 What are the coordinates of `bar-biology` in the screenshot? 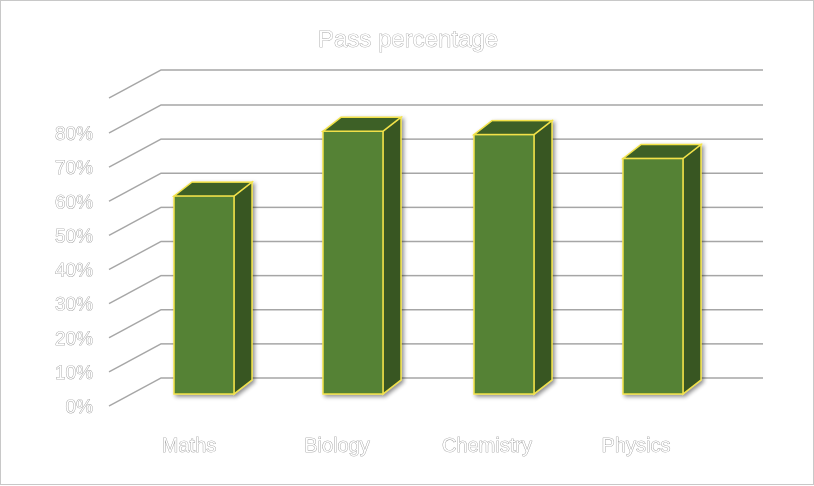 It's located at (362, 255).